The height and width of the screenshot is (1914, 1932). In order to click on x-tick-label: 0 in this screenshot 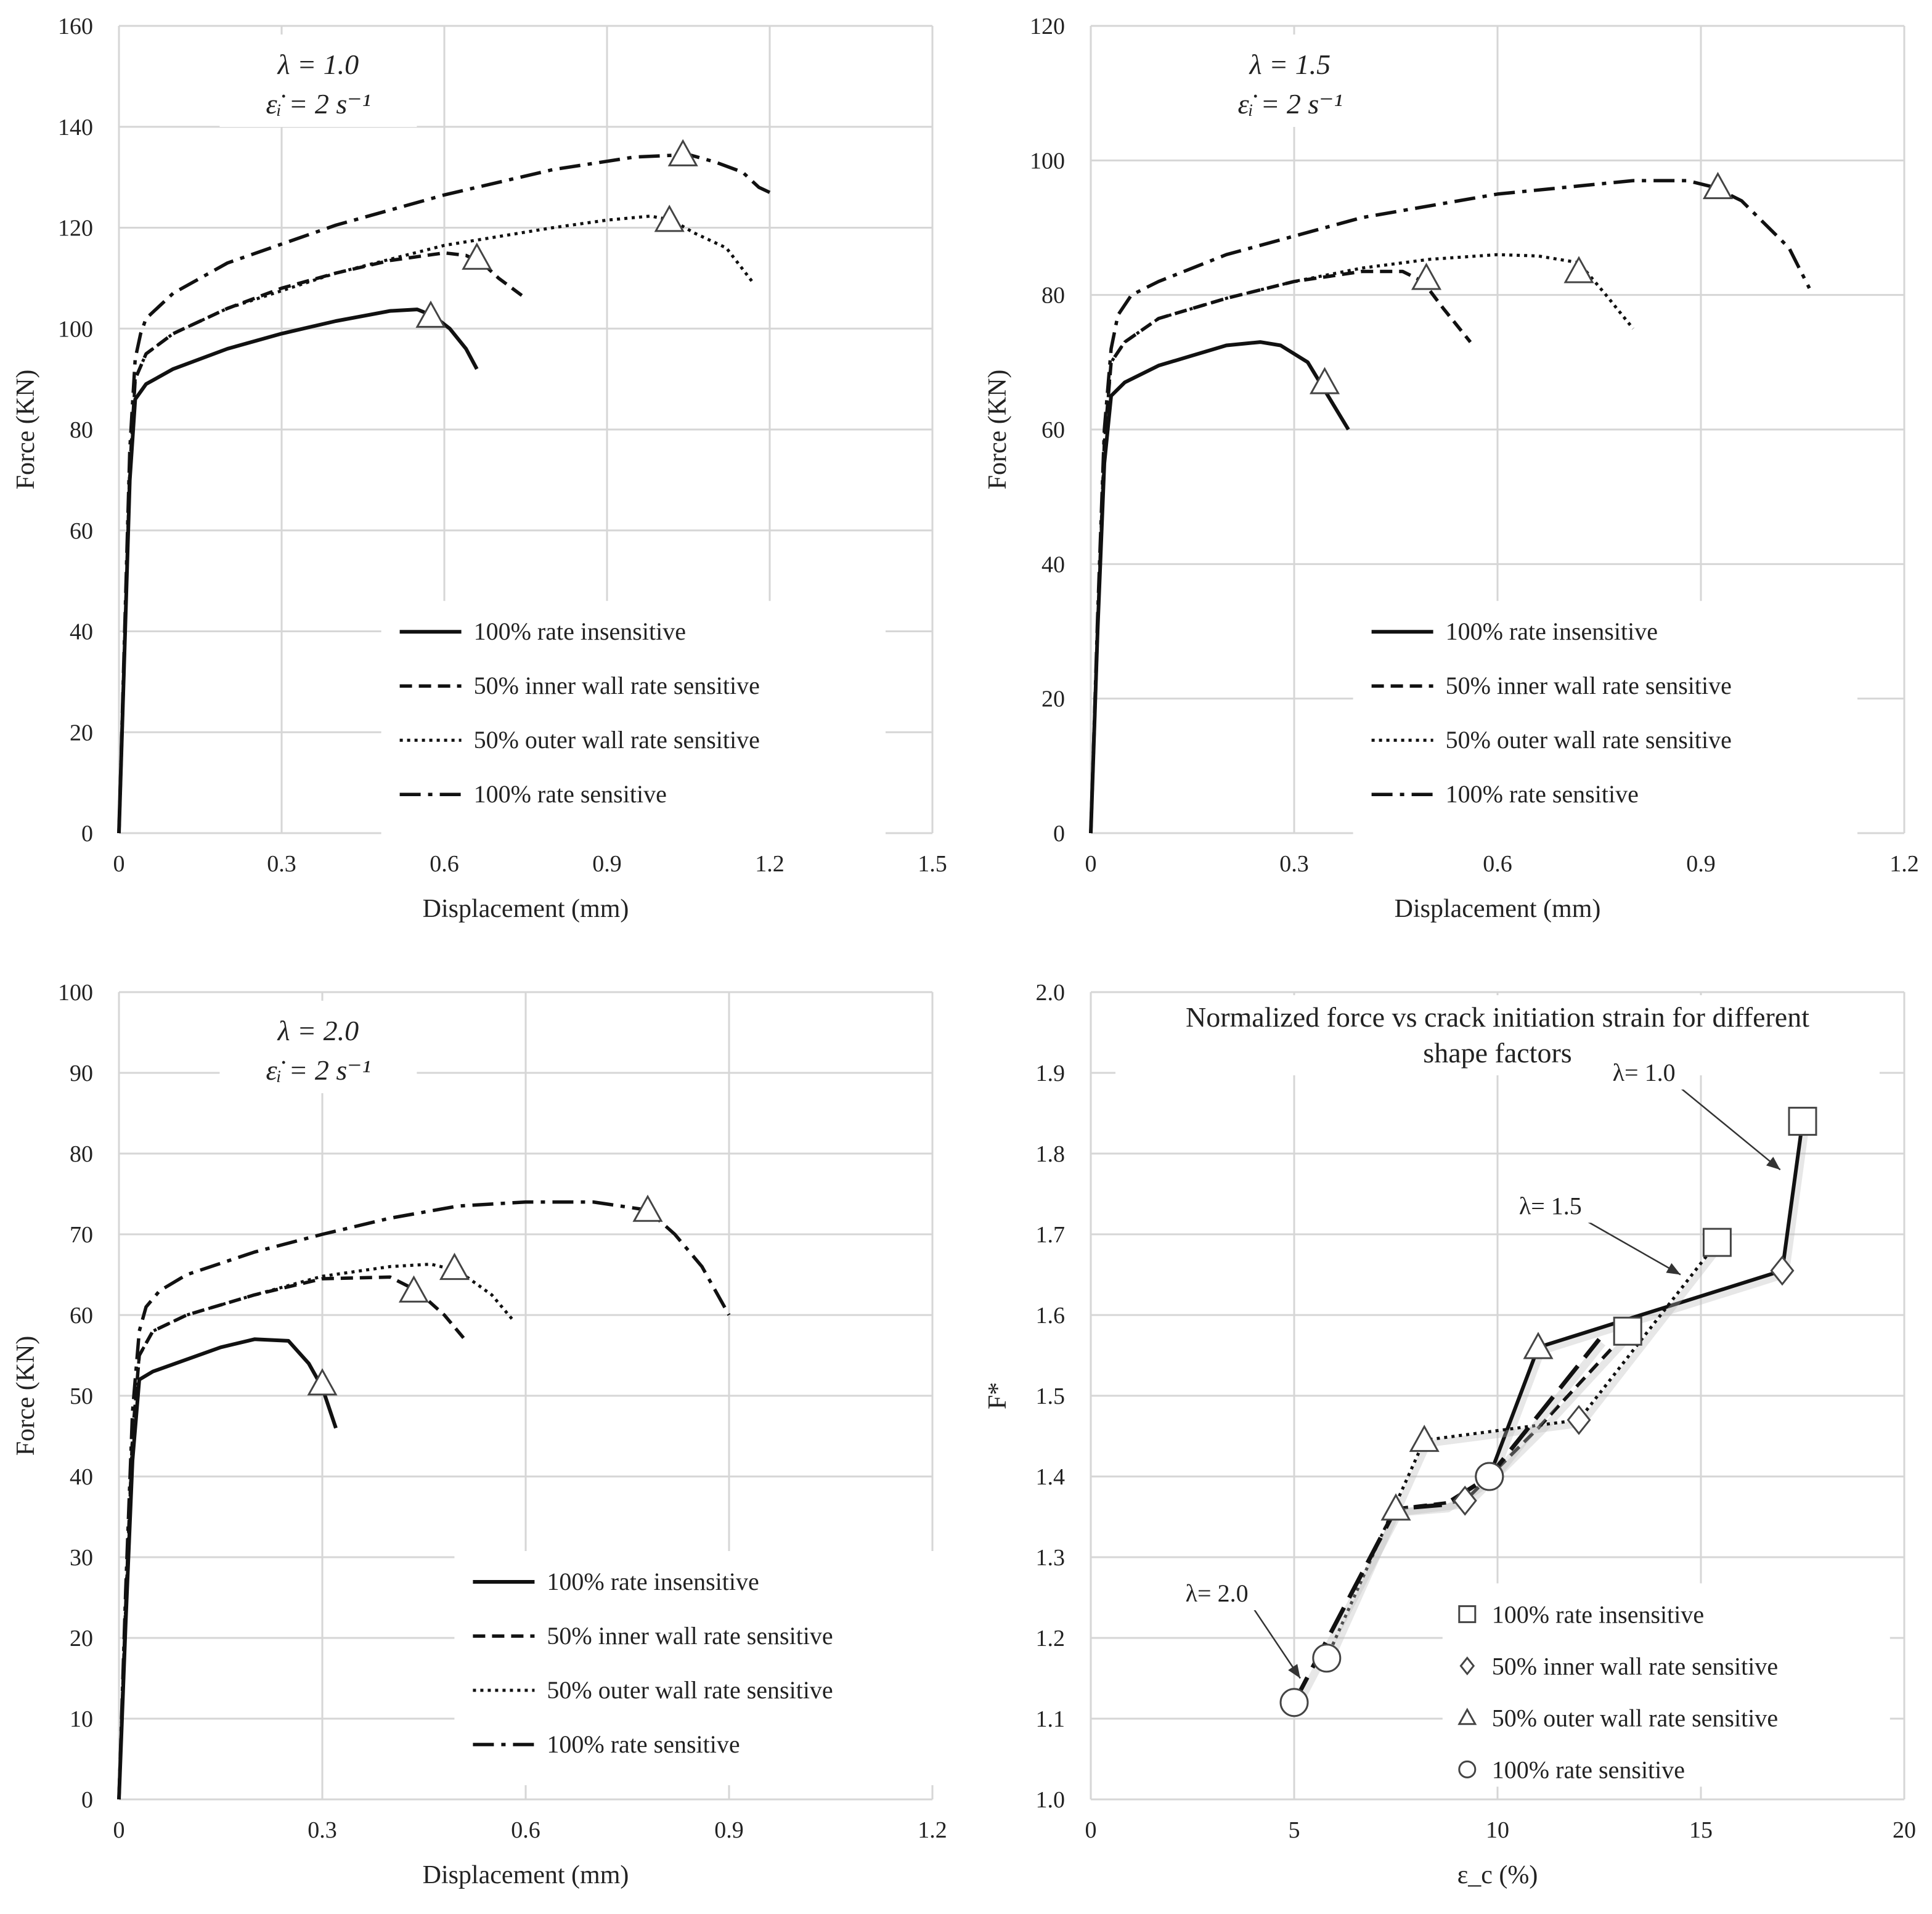, I will do `click(119, 1830)`.